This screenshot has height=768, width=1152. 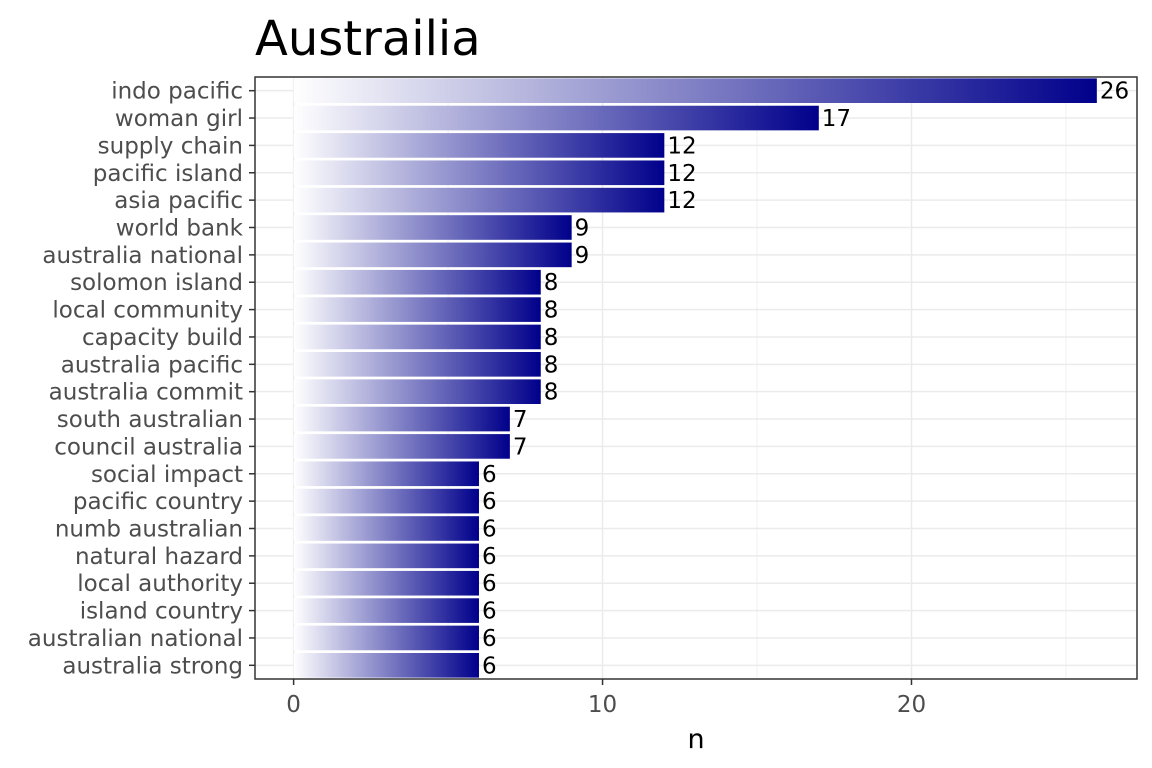 What do you see at coordinates (179, 119) in the screenshot?
I see `category-label: woman girl` at bounding box center [179, 119].